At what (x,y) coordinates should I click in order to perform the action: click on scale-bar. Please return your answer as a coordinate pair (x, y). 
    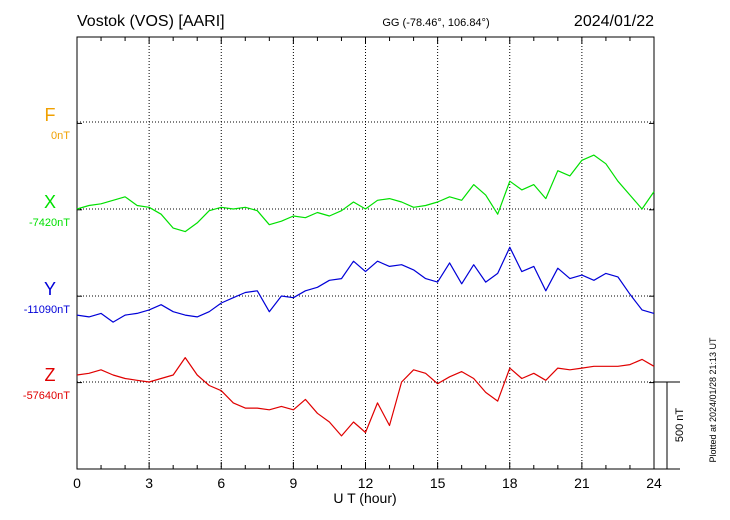
    Looking at the image, I should click on (667, 425).